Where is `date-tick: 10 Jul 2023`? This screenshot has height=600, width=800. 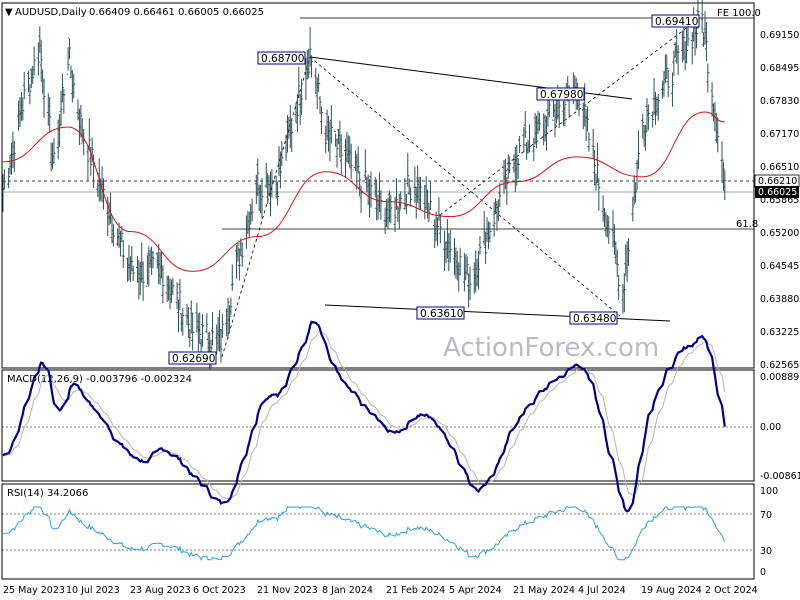 date-tick: 10 Jul 2023 is located at coordinates (93, 590).